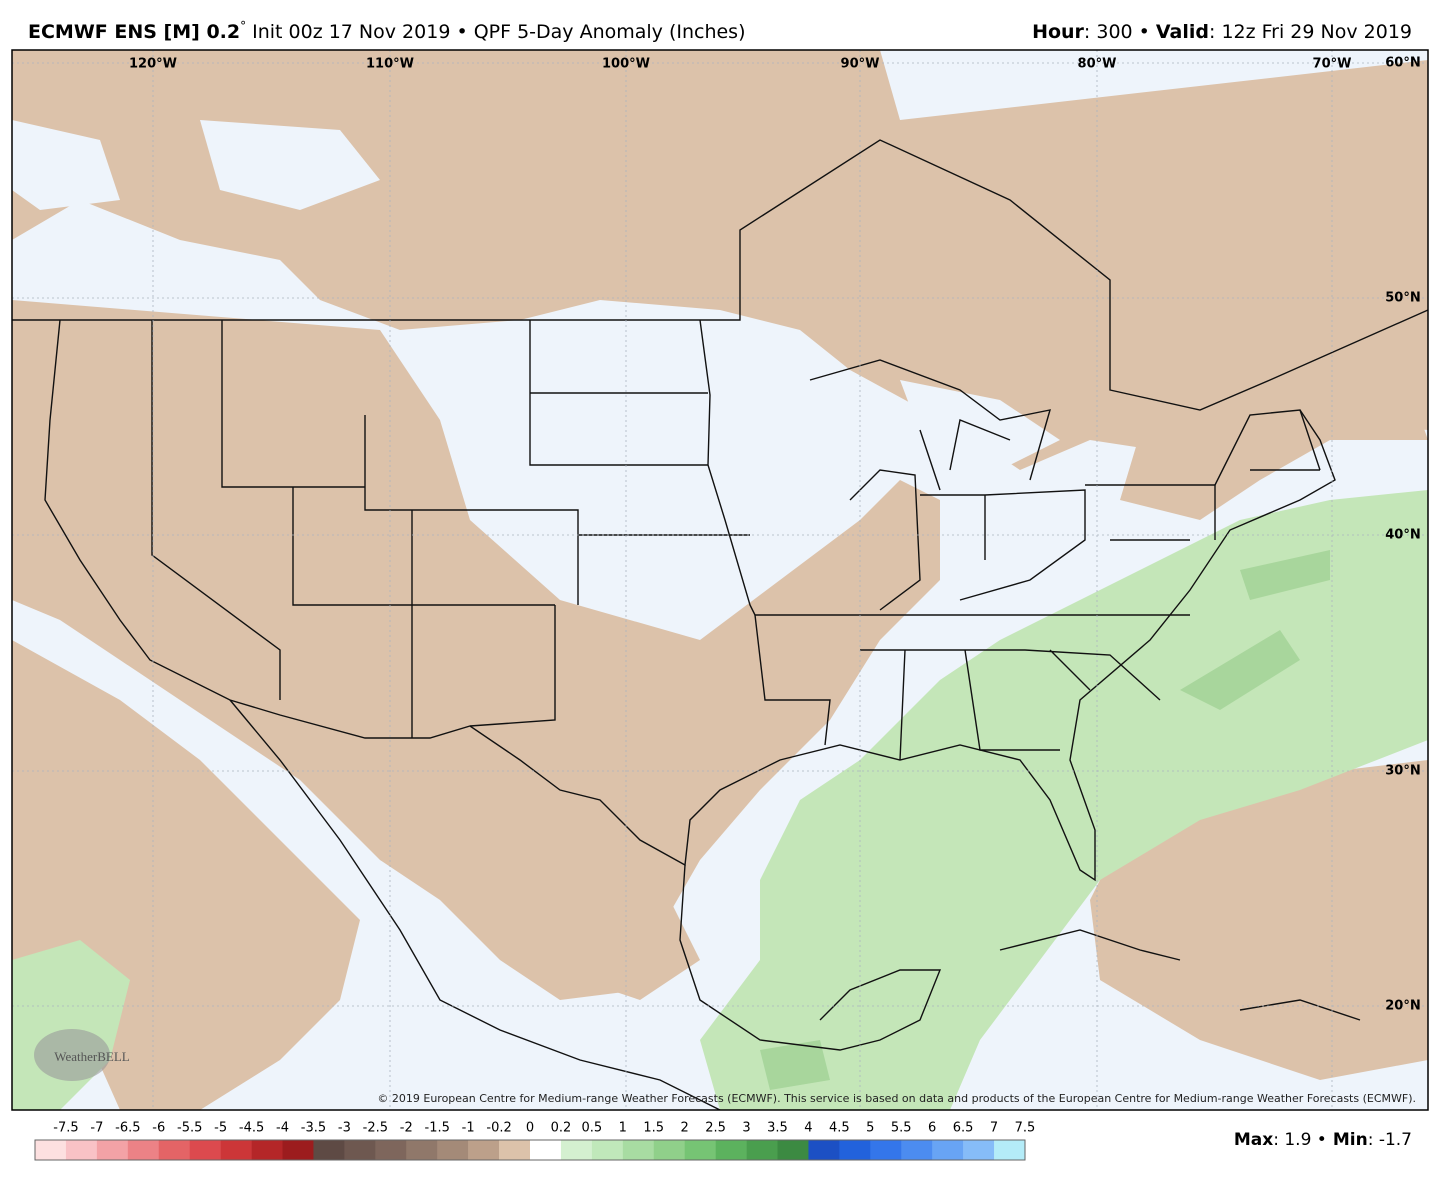 The width and height of the screenshot is (1440, 1182). I want to click on lon-label: 110°W, so click(390, 64).